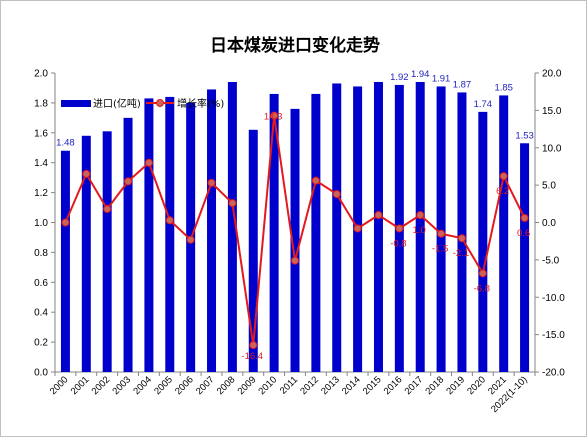  Describe the element at coordinates (372, 385) in the screenshot. I see `x-tick-label: 2015` at that location.